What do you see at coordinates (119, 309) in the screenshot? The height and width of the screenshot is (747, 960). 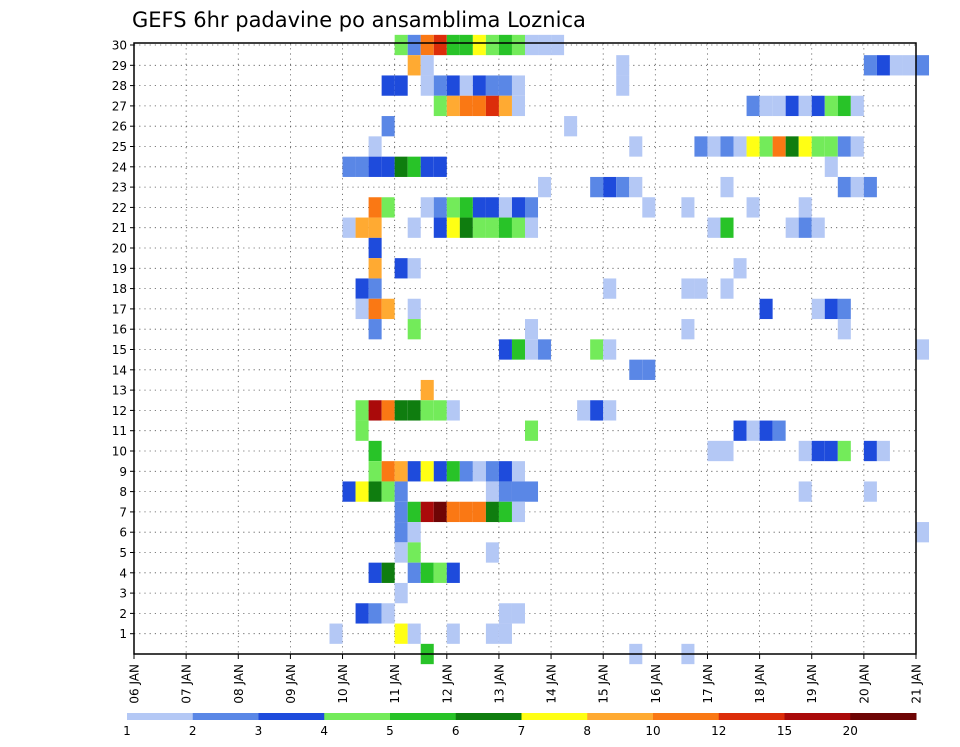 I see `y-tick-label: 17` at bounding box center [119, 309].